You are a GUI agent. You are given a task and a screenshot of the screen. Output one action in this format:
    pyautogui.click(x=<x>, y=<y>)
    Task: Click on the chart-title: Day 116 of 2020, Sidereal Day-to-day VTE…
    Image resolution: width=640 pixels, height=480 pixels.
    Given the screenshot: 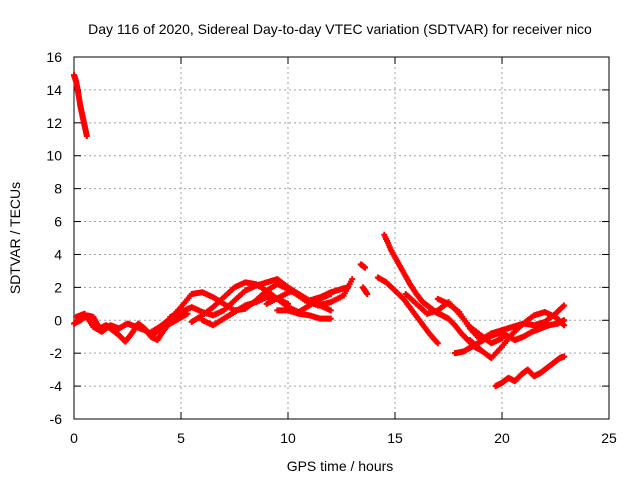 What is the action you would take?
    pyautogui.click(x=340, y=29)
    